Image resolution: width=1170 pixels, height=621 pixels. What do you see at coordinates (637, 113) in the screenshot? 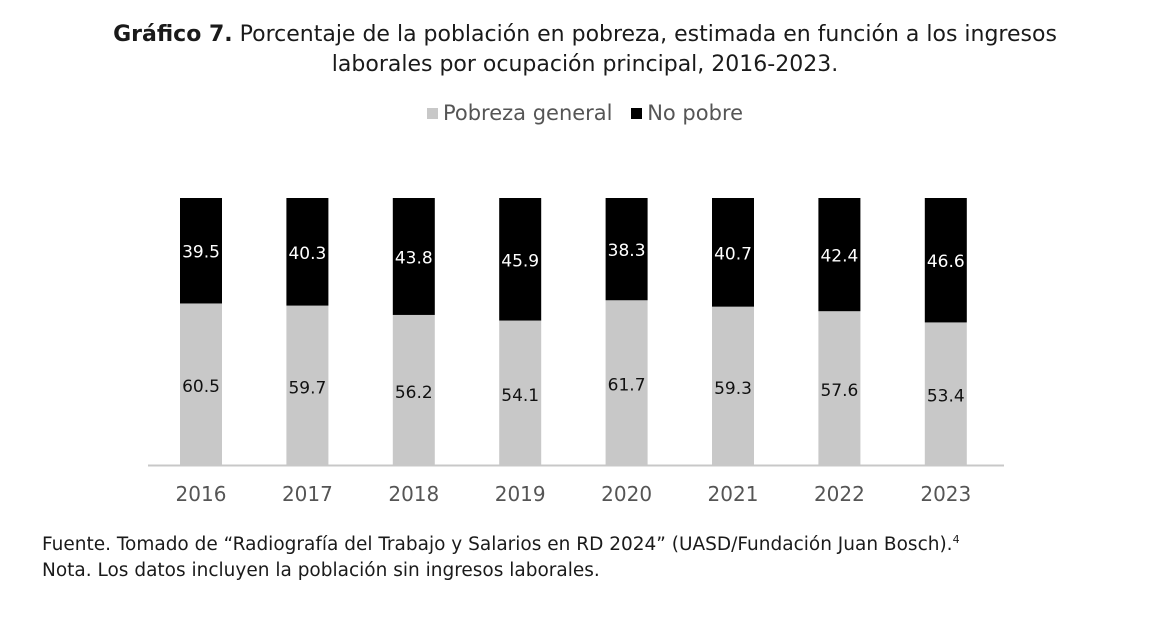
I see `legend-swatch-no-pobre` at bounding box center [637, 113].